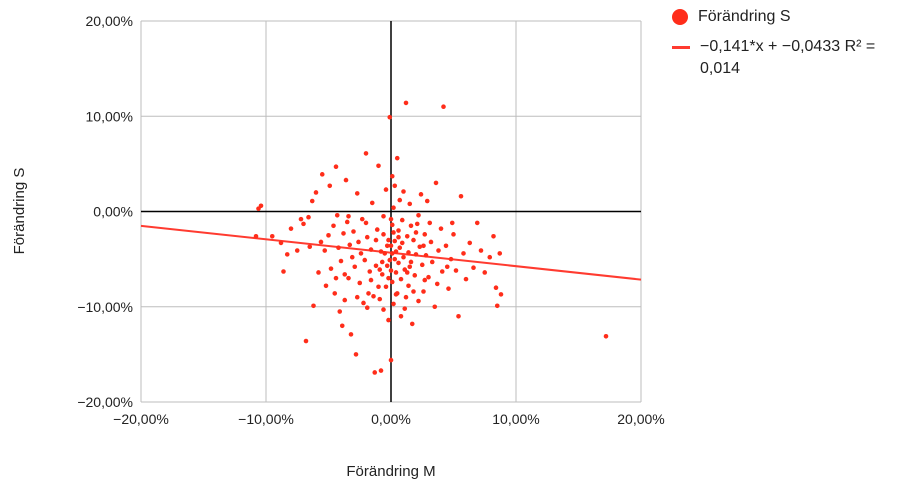 This screenshot has height=486, width=913. What do you see at coordinates (791, 17) in the screenshot?
I see `legend-item-series: Förändring S` at bounding box center [791, 17].